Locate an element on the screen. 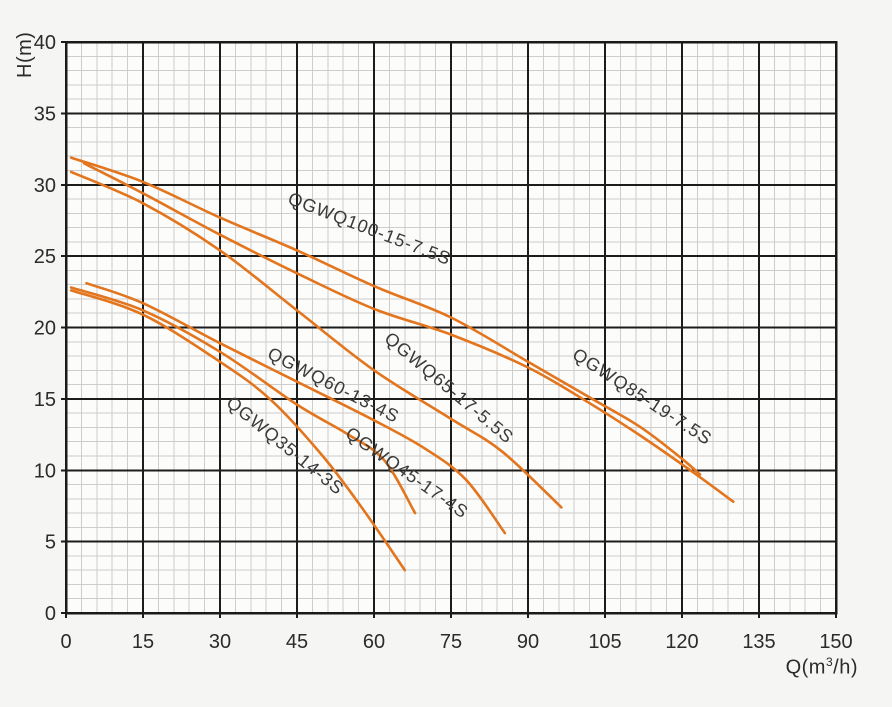 The width and height of the screenshot is (892, 707). x-axis-title: Q(m3/h) is located at coordinates (822, 667).